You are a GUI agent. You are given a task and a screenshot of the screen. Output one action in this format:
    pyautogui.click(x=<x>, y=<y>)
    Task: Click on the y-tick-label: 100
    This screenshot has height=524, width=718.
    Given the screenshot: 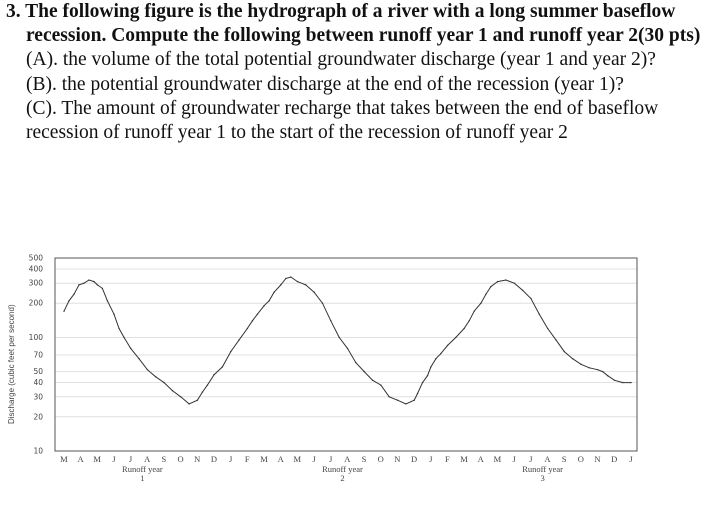 What is the action you would take?
    pyautogui.click(x=36, y=337)
    